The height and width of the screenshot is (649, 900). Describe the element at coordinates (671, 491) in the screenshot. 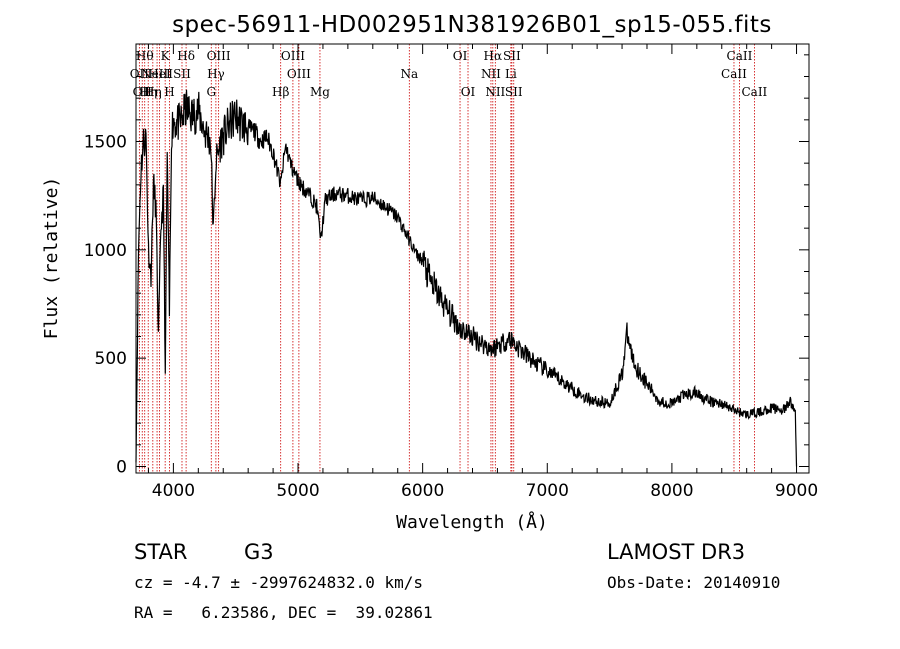

I see `x-tick-label: 8000` at that location.